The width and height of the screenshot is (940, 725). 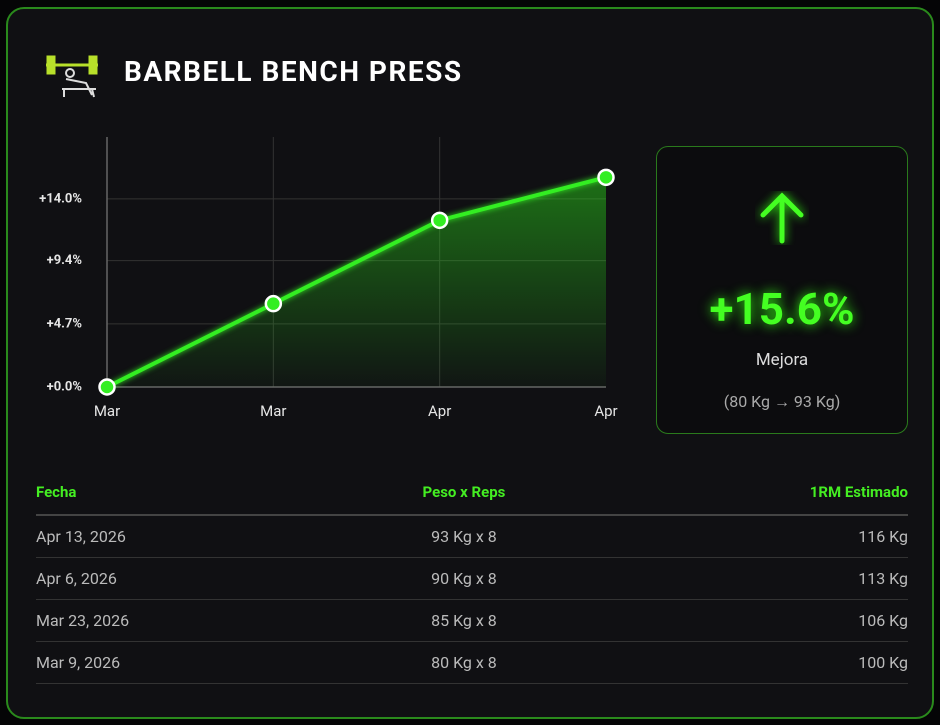 What do you see at coordinates (464, 492) in the screenshot?
I see `column-header: Peso x Reps` at bounding box center [464, 492].